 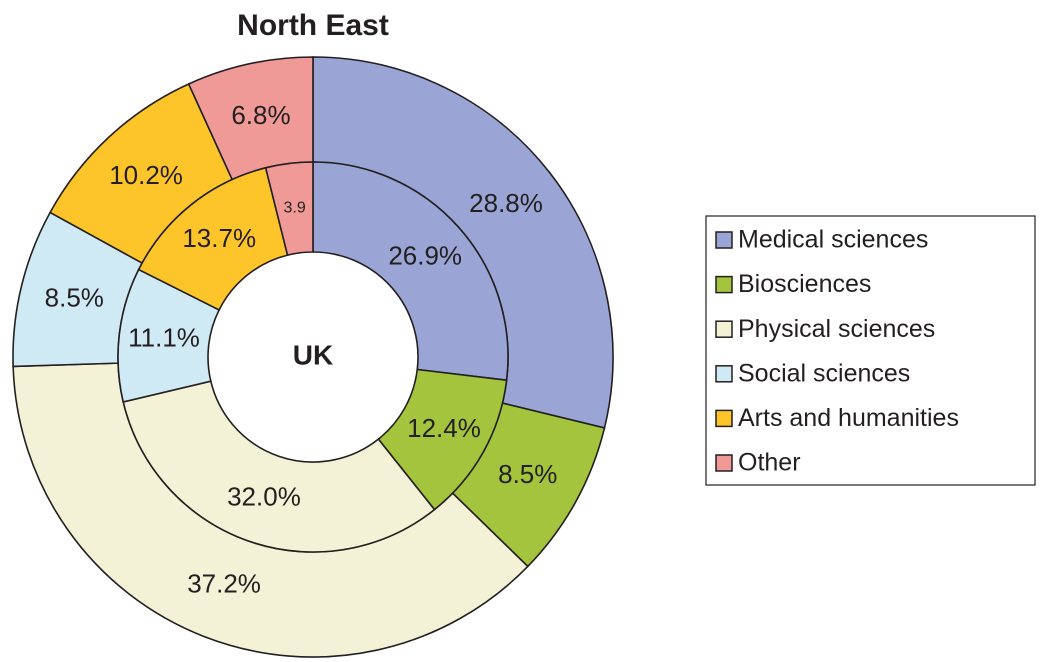 I want to click on legend-label: Medical sciences, so click(x=833, y=240).